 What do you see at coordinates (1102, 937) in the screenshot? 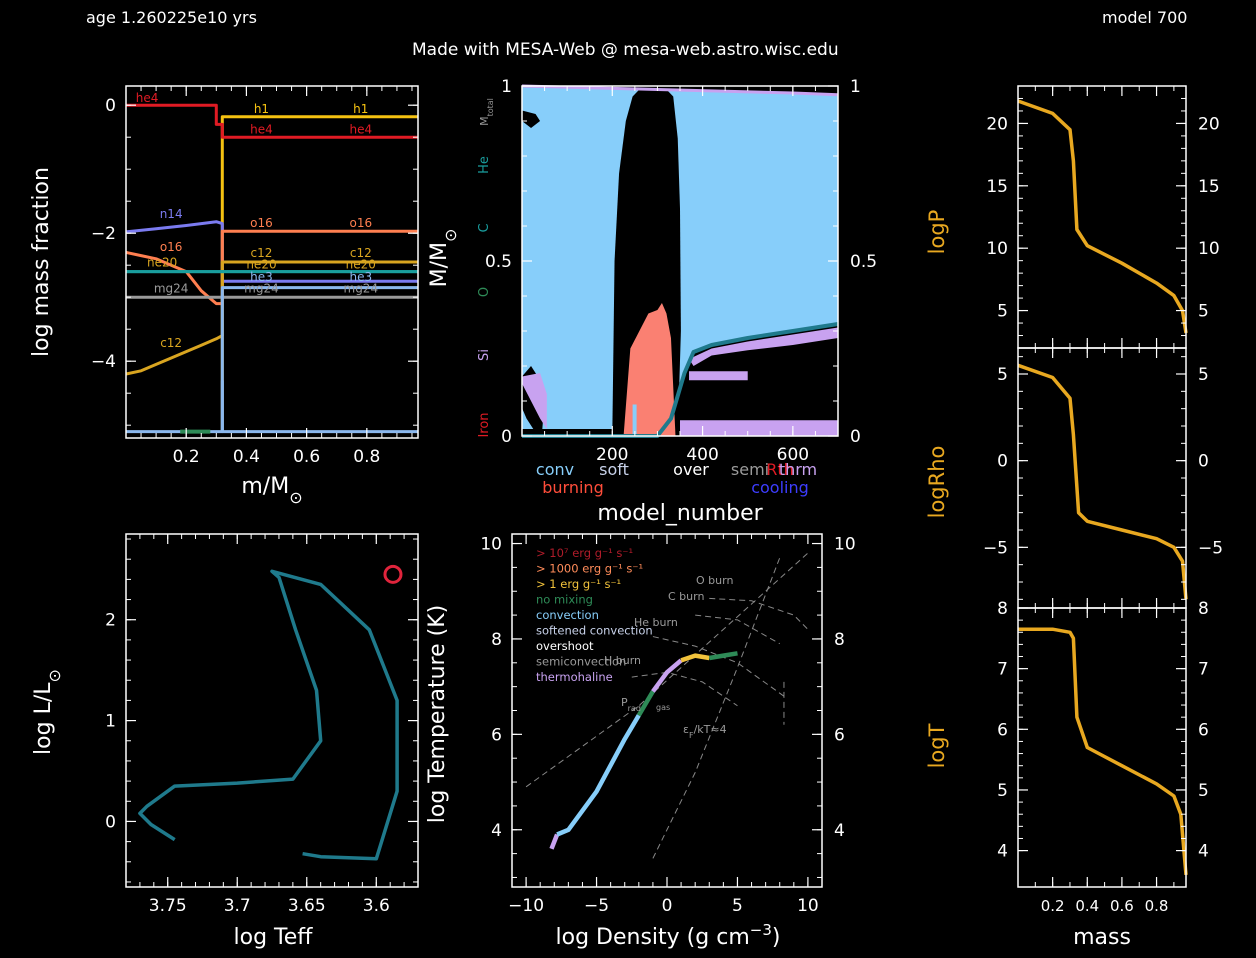
I see `profile-xlabel: mass` at bounding box center [1102, 937].